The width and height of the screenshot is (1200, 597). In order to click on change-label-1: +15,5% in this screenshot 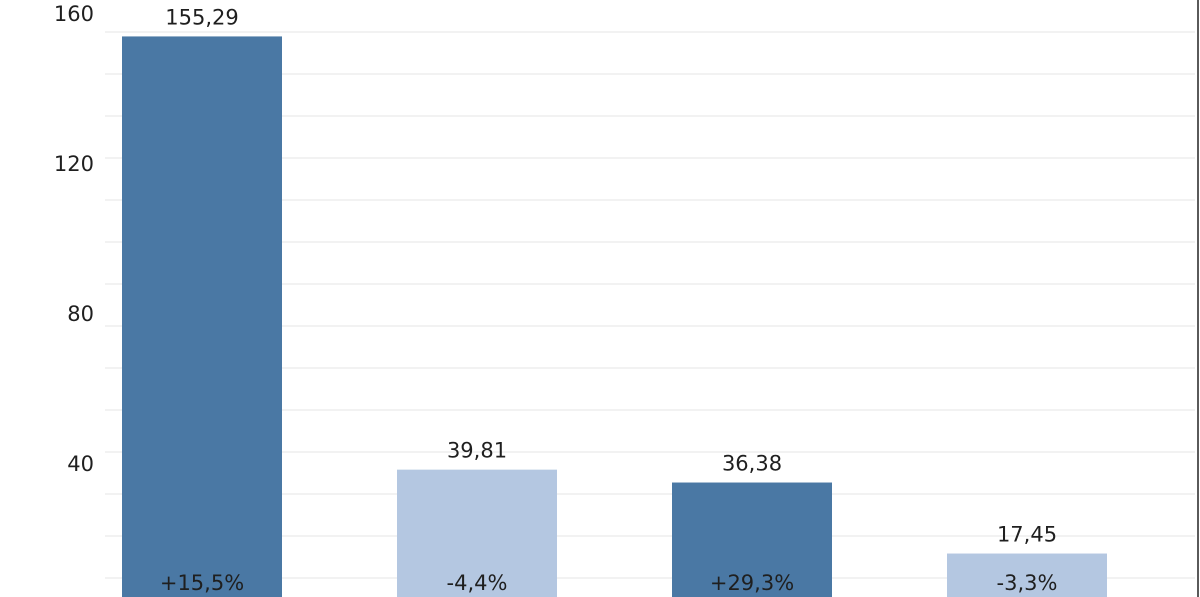, I will do `click(202, 583)`.